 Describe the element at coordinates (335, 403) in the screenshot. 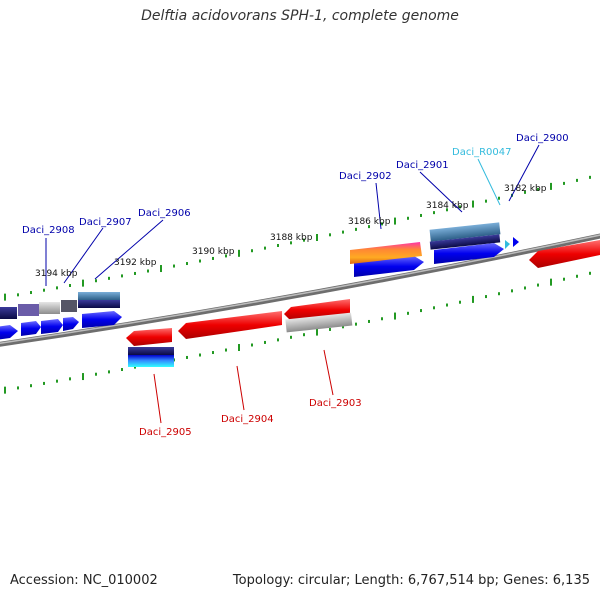

I see `gene-label: Daci_2903` at that location.